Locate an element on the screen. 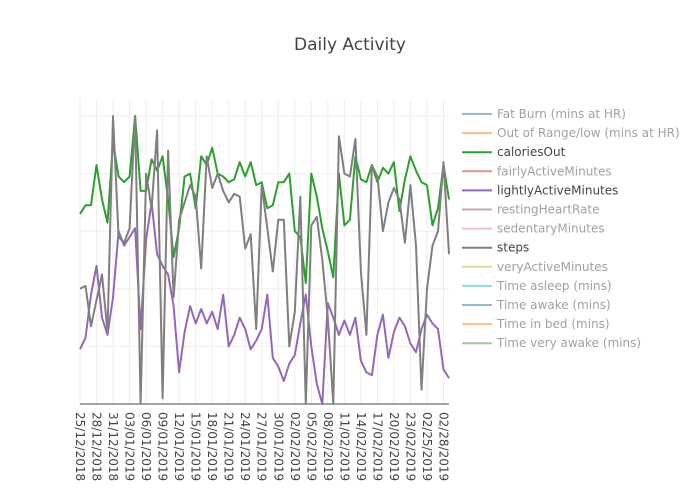 The height and width of the screenshot is (504, 700). legend-item-time-asleep-mins-: Time asleep (mins) is located at coordinates (537, 286).